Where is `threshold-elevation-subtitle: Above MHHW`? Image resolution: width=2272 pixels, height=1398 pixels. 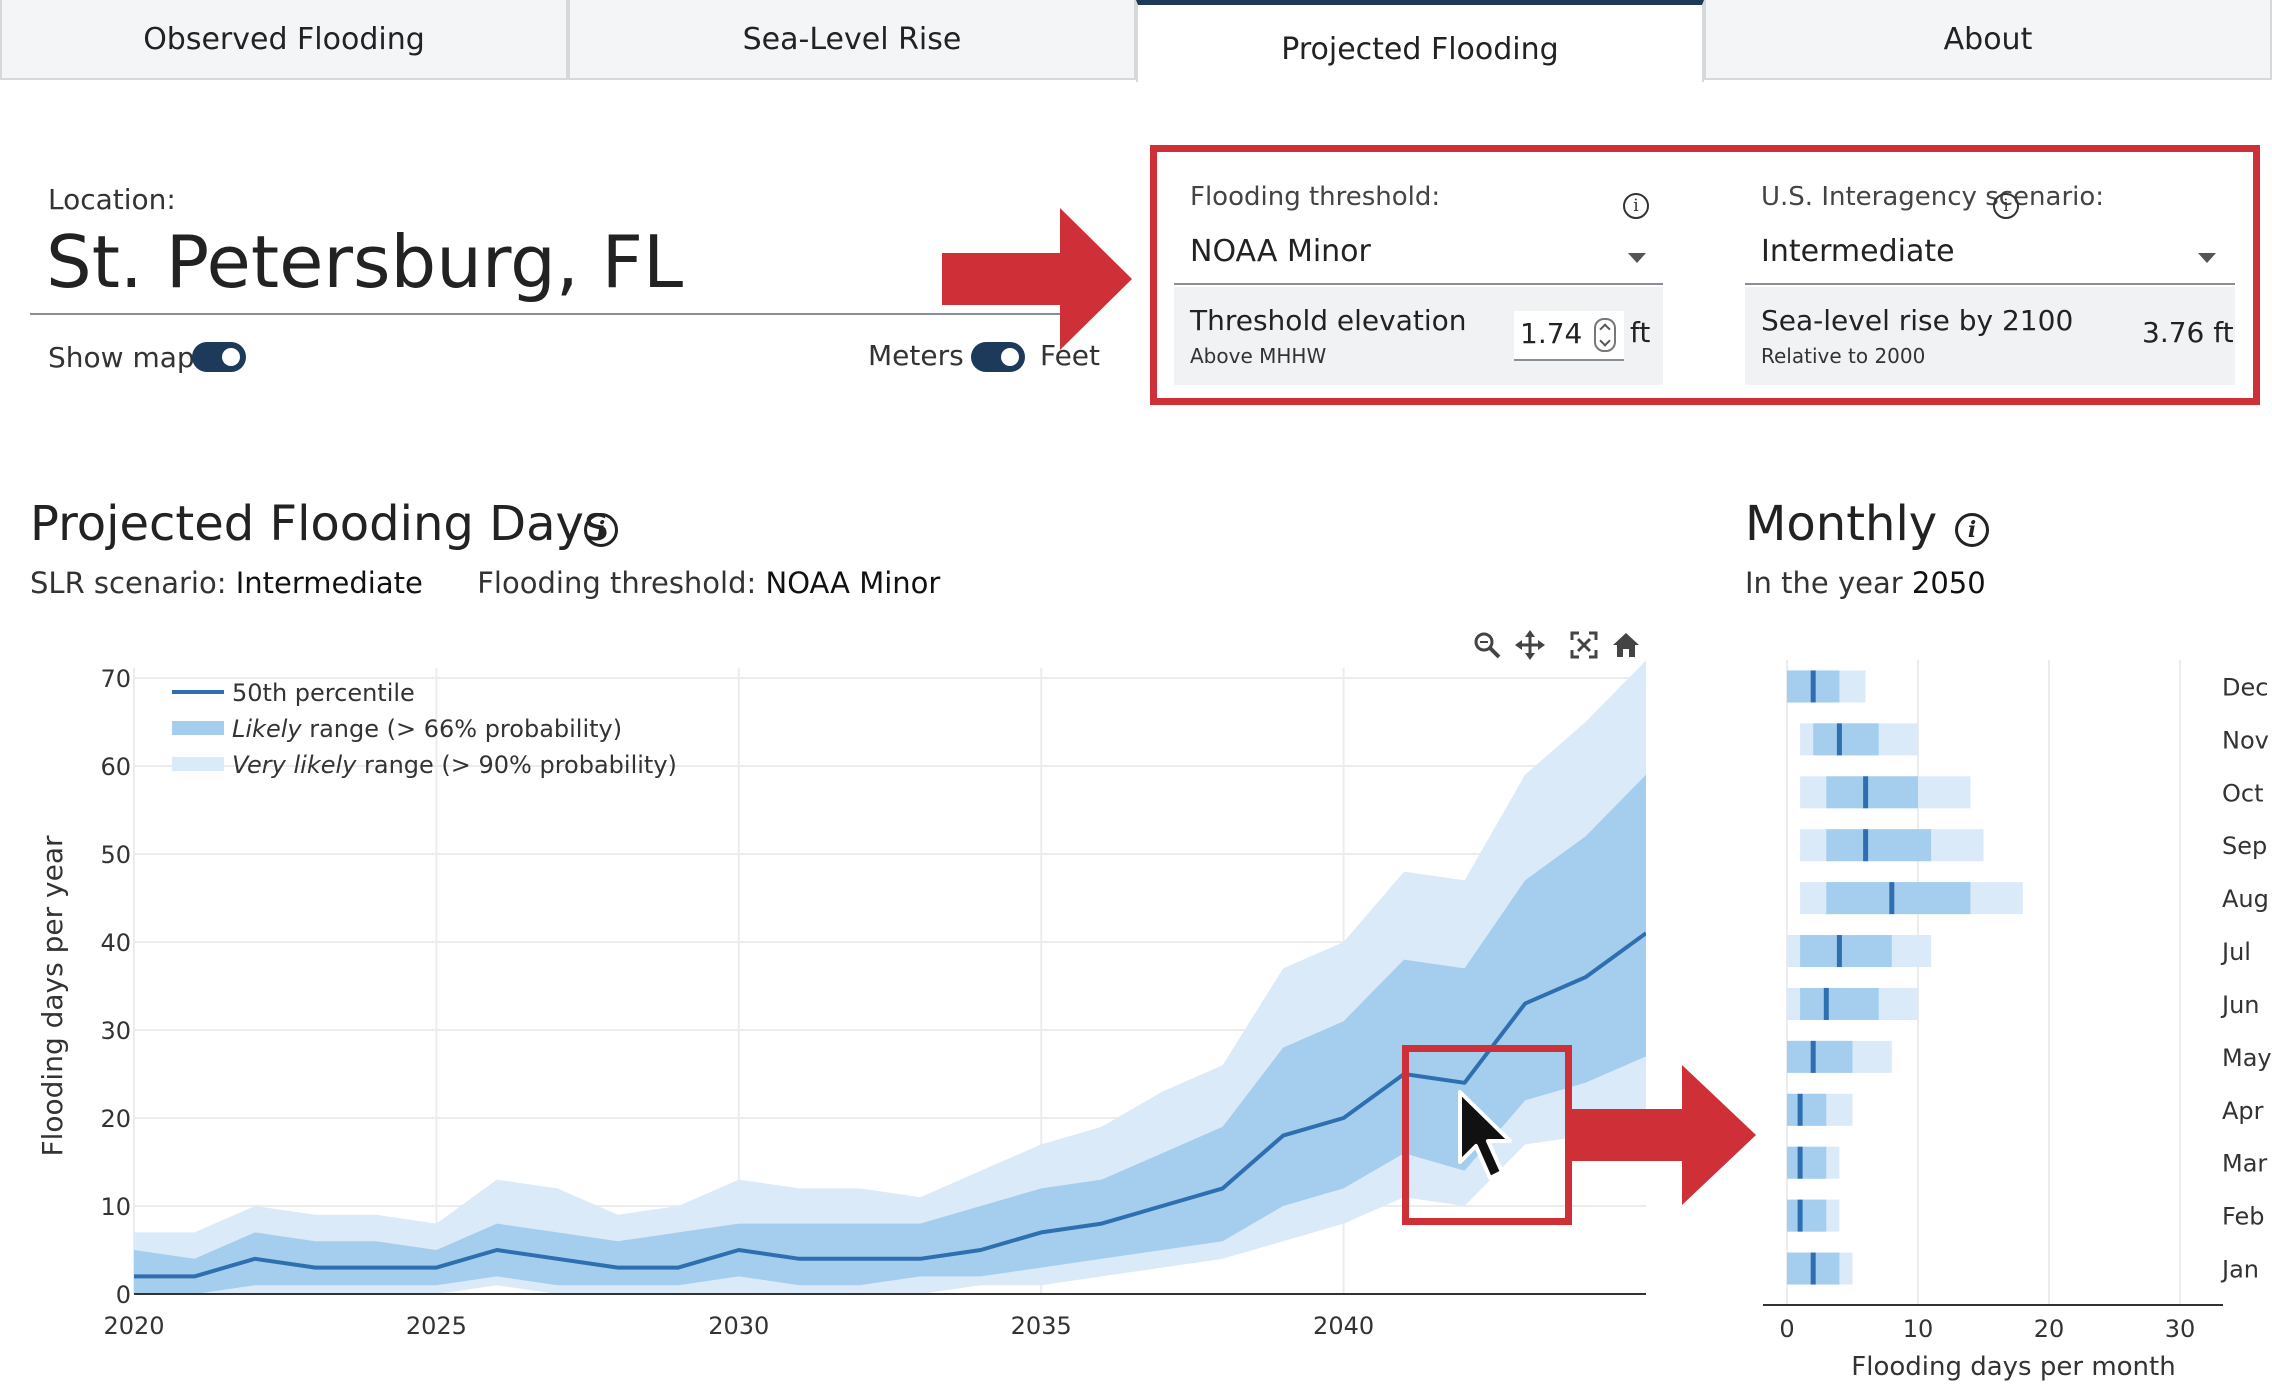
threshold-elevation-subtitle: Above MHHW is located at coordinates (1258, 356).